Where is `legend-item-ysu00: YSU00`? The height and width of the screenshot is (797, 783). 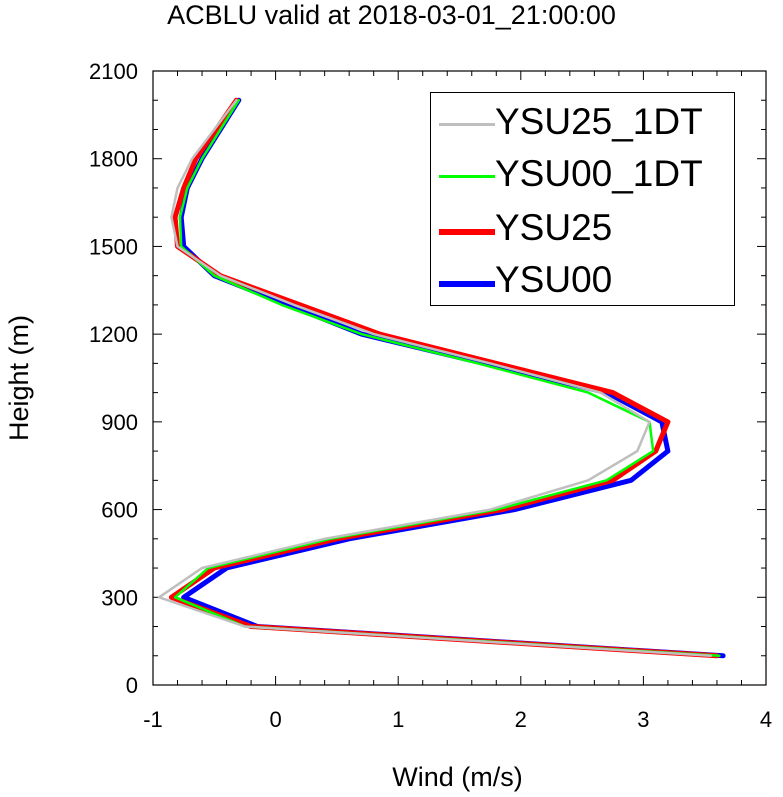 legend-item-ysu00: YSU00 is located at coordinates (582, 281).